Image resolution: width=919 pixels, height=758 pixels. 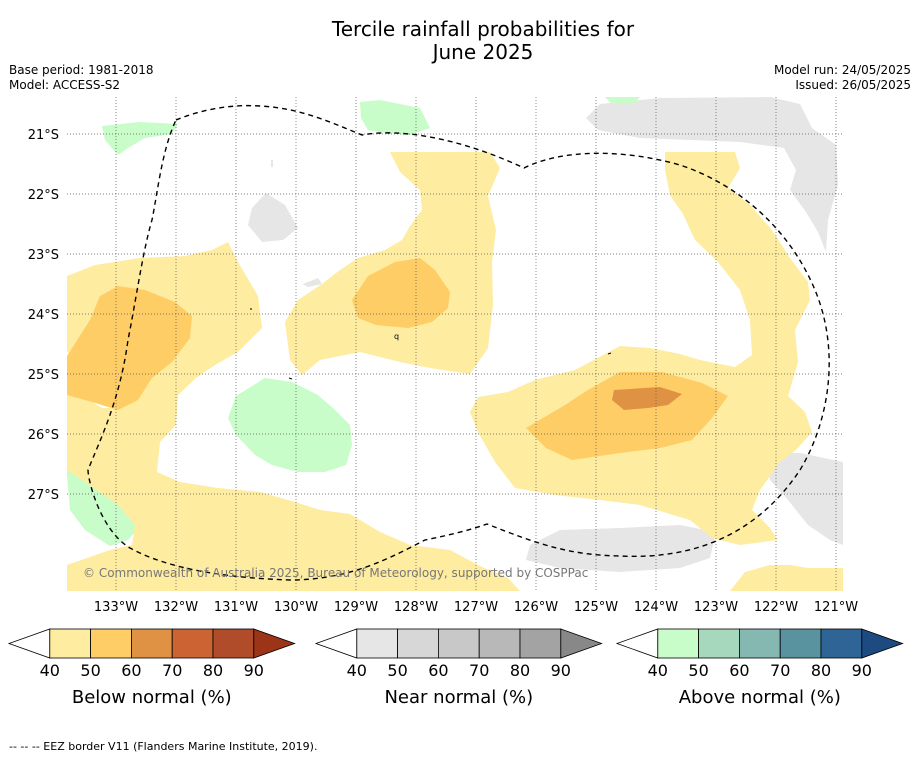 What do you see at coordinates (760, 697) in the screenshot?
I see `colorbar-title: Above normal (%)` at bounding box center [760, 697].